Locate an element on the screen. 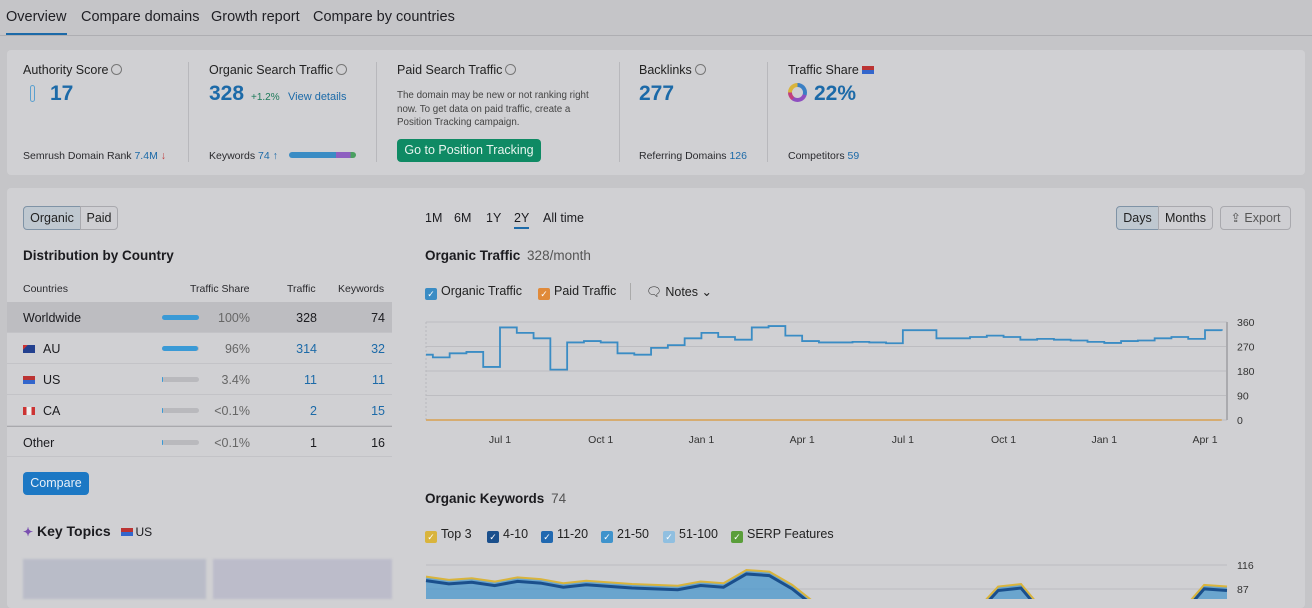 The image size is (1312, 608). range-1m: 1M is located at coordinates (434, 218).